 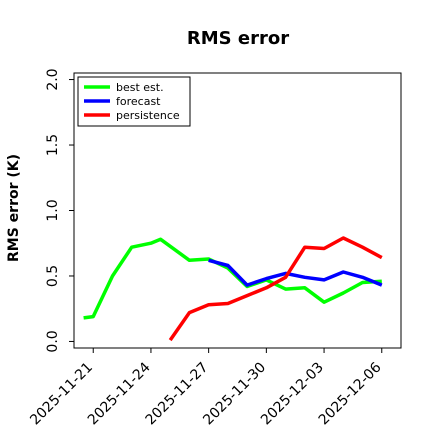 I want to click on y-tick-label: 0.5, so click(x=53, y=276).